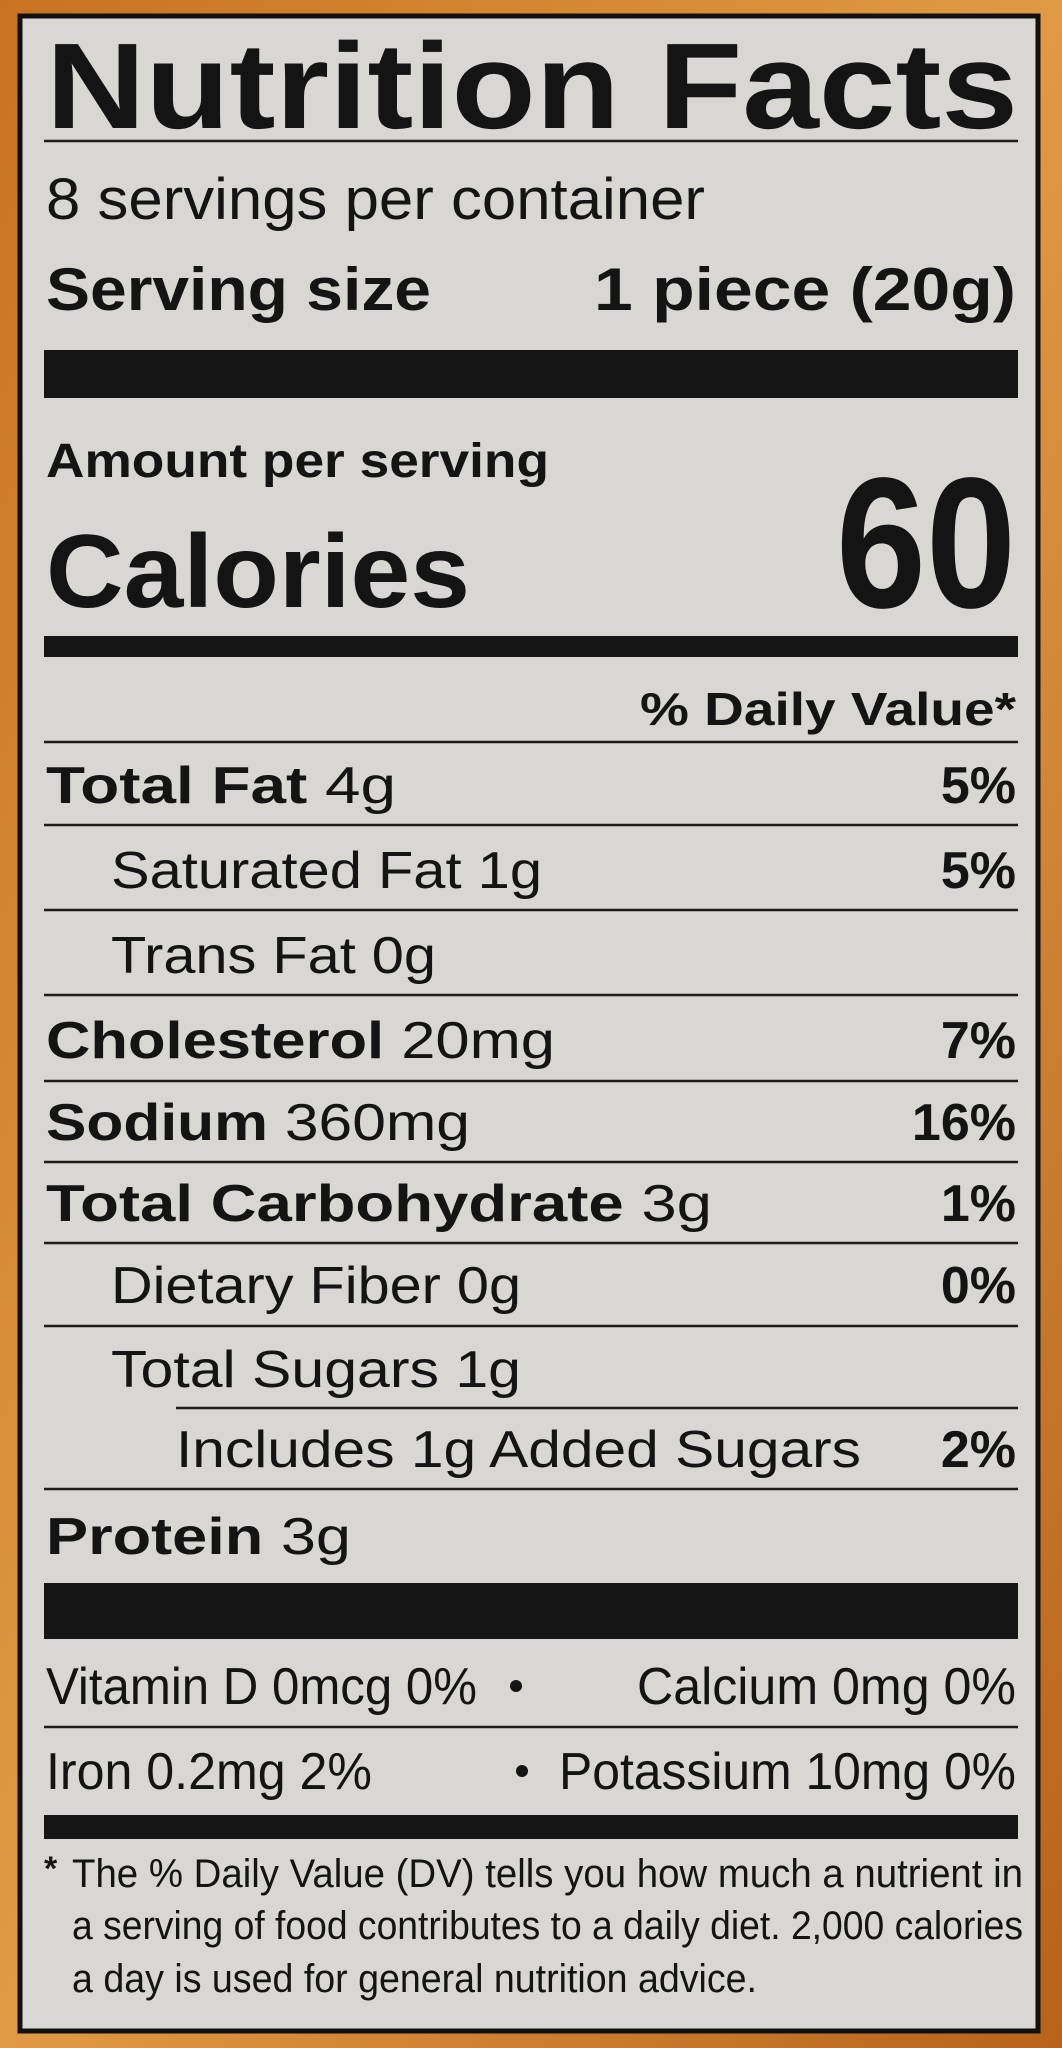 The width and height of the screenshot is (1062, 2048). What do you see at coordinates (828, 709) in the screenshot?
I see `dv-header: % Daily Value*` at bounding box center [828, 709].